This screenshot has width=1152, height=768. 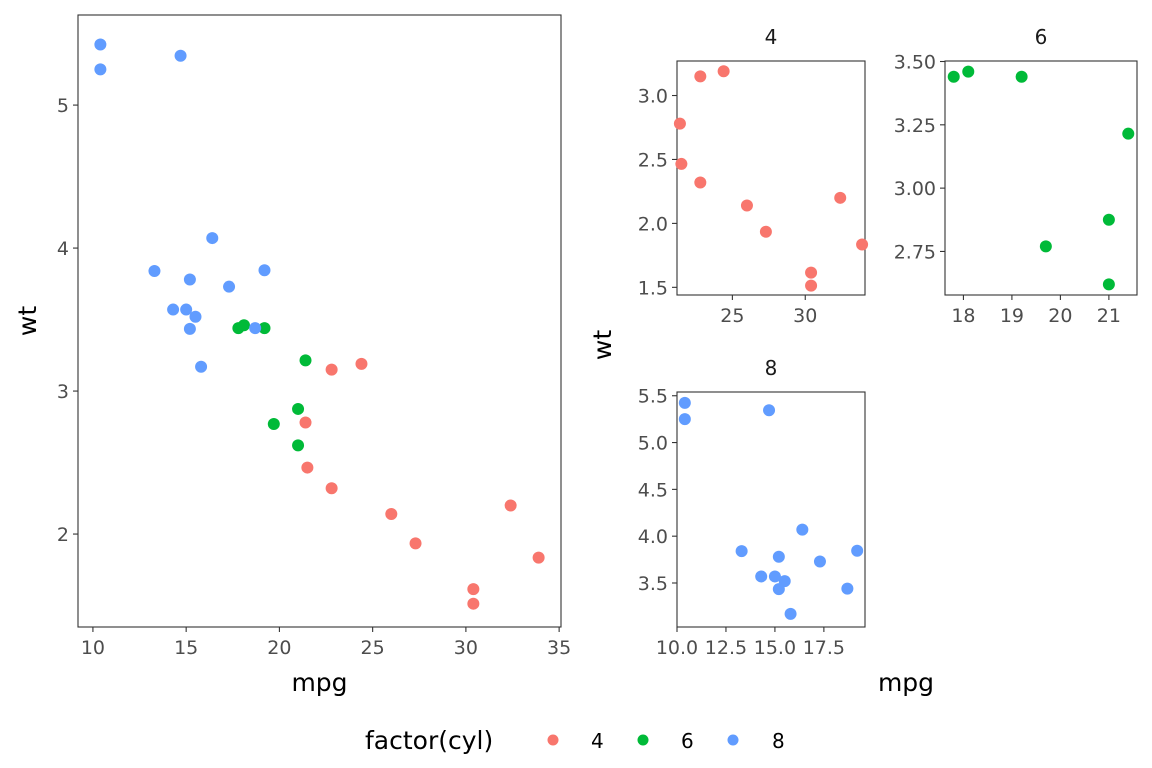 What do you see at coordinates (1012, 316) in the screenshot?
I see `x-tick-label: 19` at bounding box center [1012, 316].